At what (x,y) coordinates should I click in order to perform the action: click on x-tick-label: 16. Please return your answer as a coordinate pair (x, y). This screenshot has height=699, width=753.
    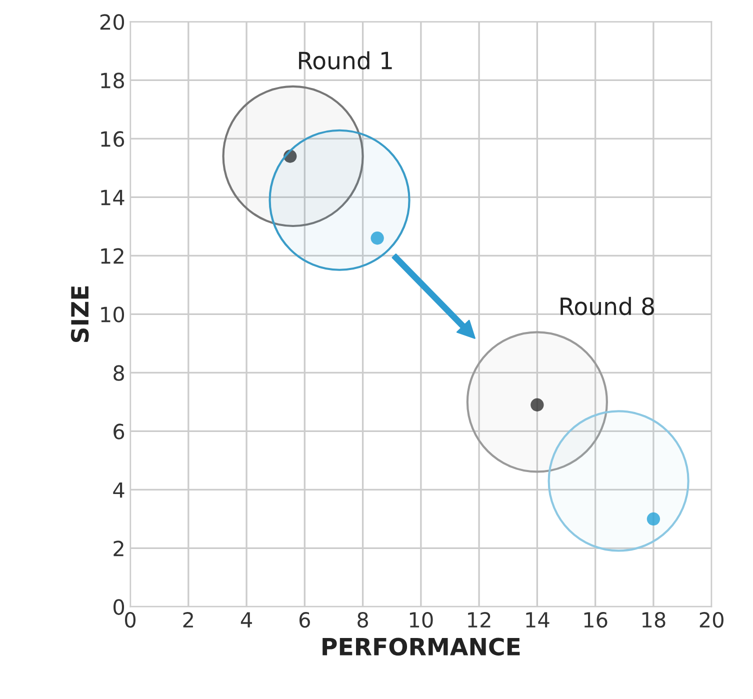
    Looking at the image, I should click on (596, 620).